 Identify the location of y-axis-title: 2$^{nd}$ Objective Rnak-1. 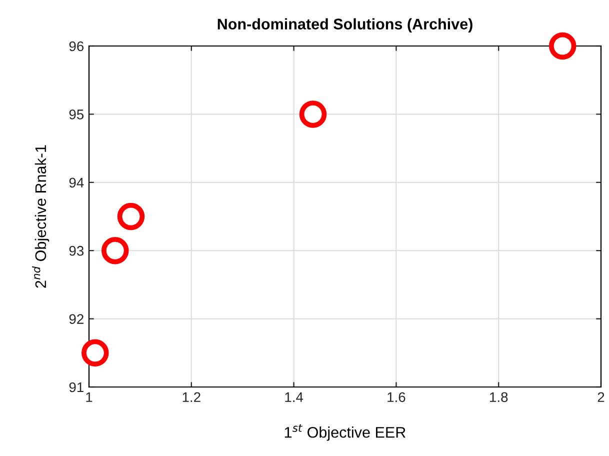
(41, 216).